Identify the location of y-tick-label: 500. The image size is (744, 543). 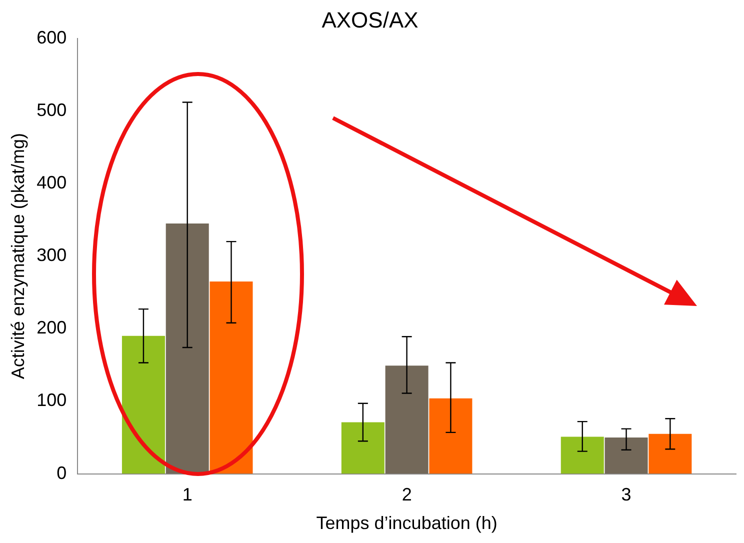
(51, 110).